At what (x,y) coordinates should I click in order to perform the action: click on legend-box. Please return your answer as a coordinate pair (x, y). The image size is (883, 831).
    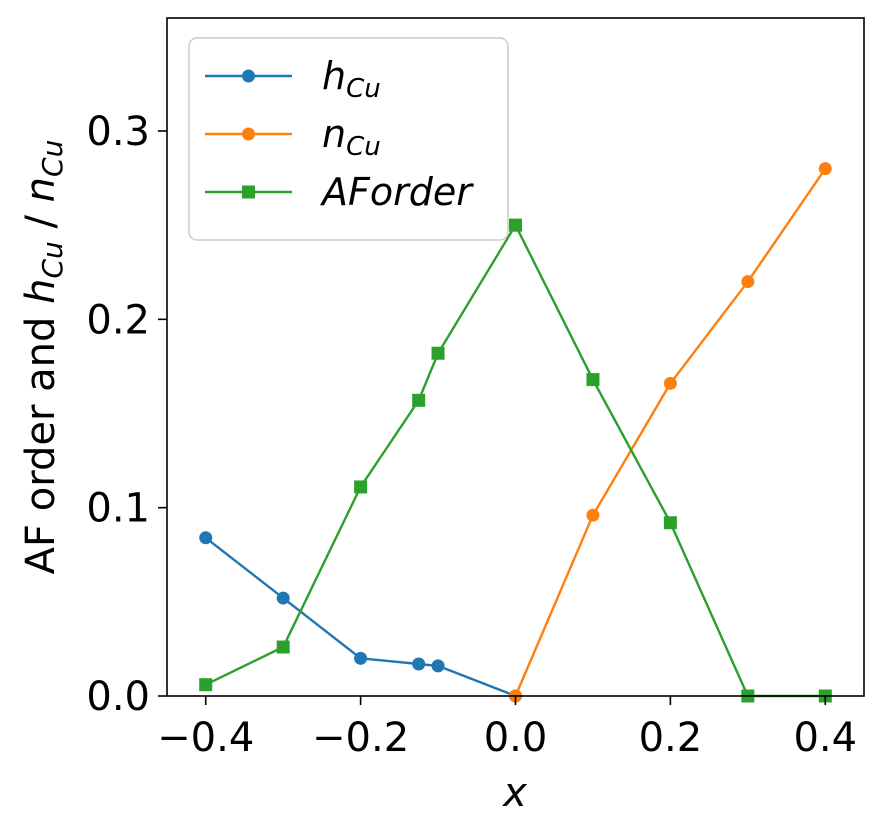
    Looking at the image, I should click on (348, 139).